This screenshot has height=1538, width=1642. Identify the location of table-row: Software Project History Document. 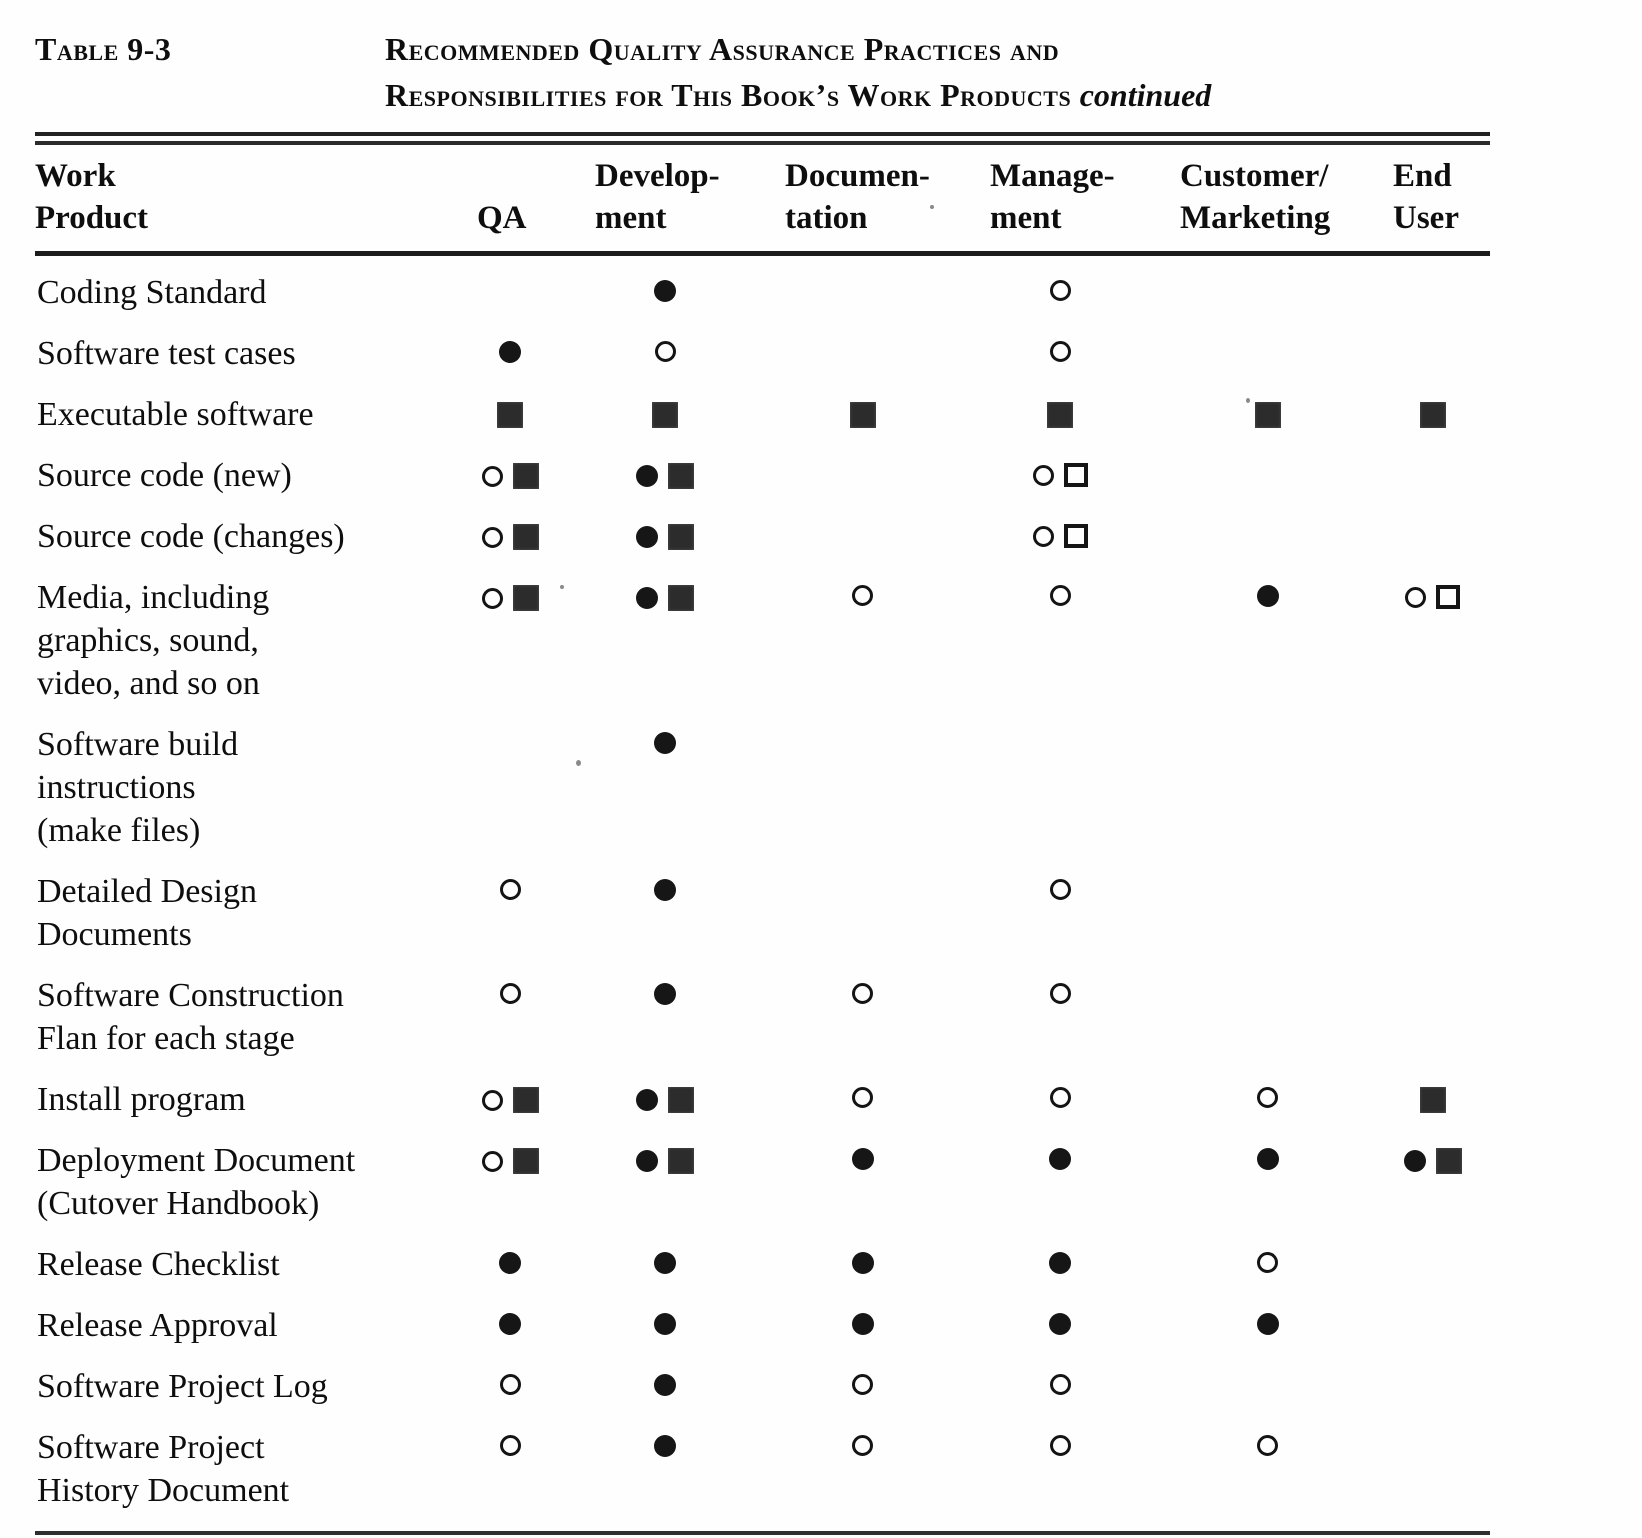
(762, 1469).